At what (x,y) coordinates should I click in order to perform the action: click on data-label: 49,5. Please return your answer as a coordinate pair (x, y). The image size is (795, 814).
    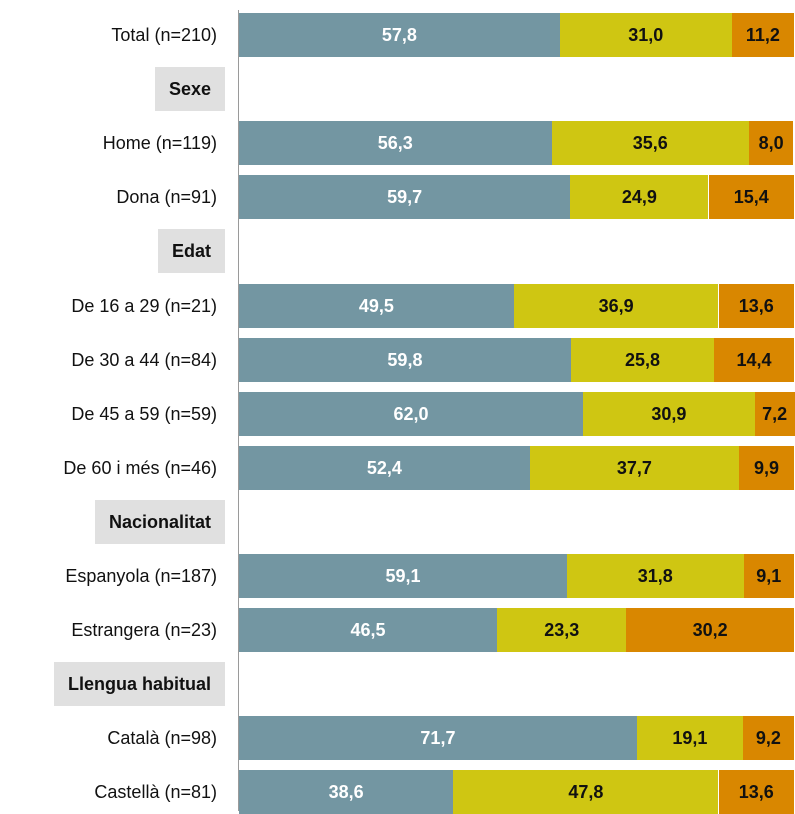
    Looking at the image, I should click on (376, 306).